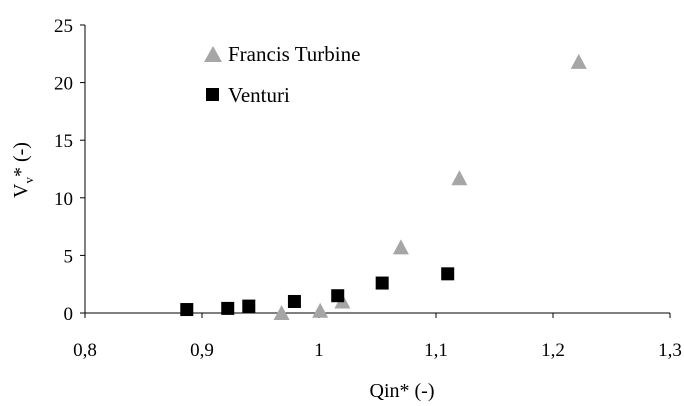  I want to click on y-axis-label: Vv* (-), so click(23, 170).